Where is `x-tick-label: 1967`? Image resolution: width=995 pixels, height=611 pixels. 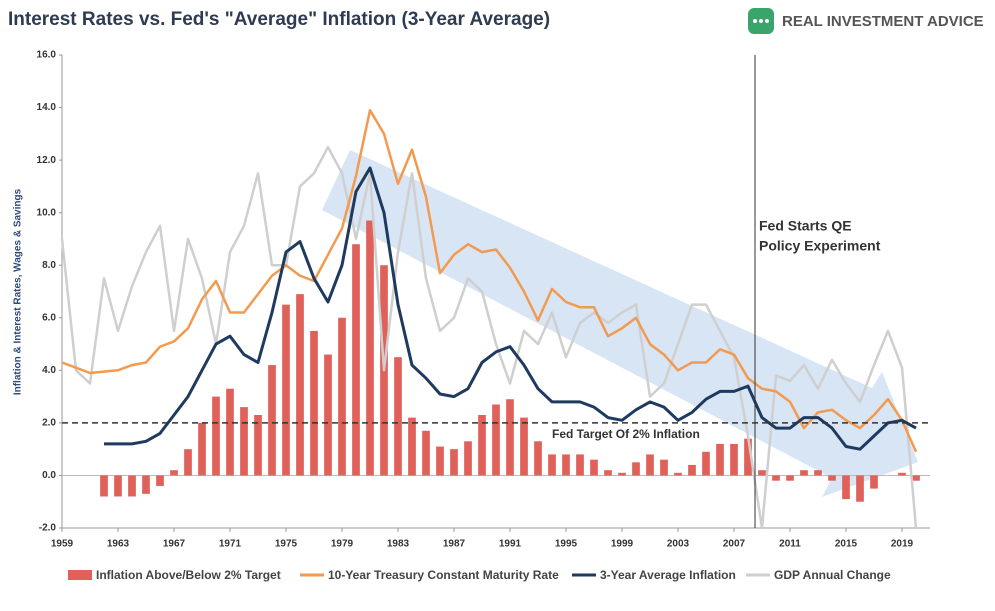 x-tick-label: 1967 is located at coordinates (174, 544).